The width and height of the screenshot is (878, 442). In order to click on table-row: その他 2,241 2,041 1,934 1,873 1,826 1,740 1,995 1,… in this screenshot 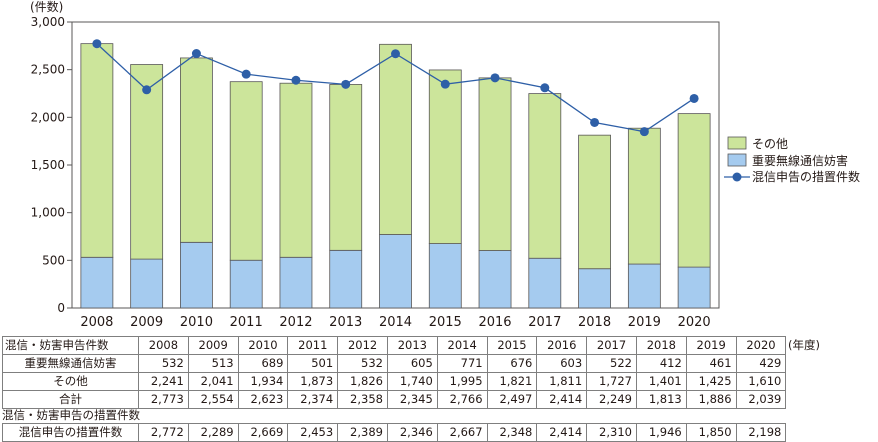, I will do `click(394, 381)`.